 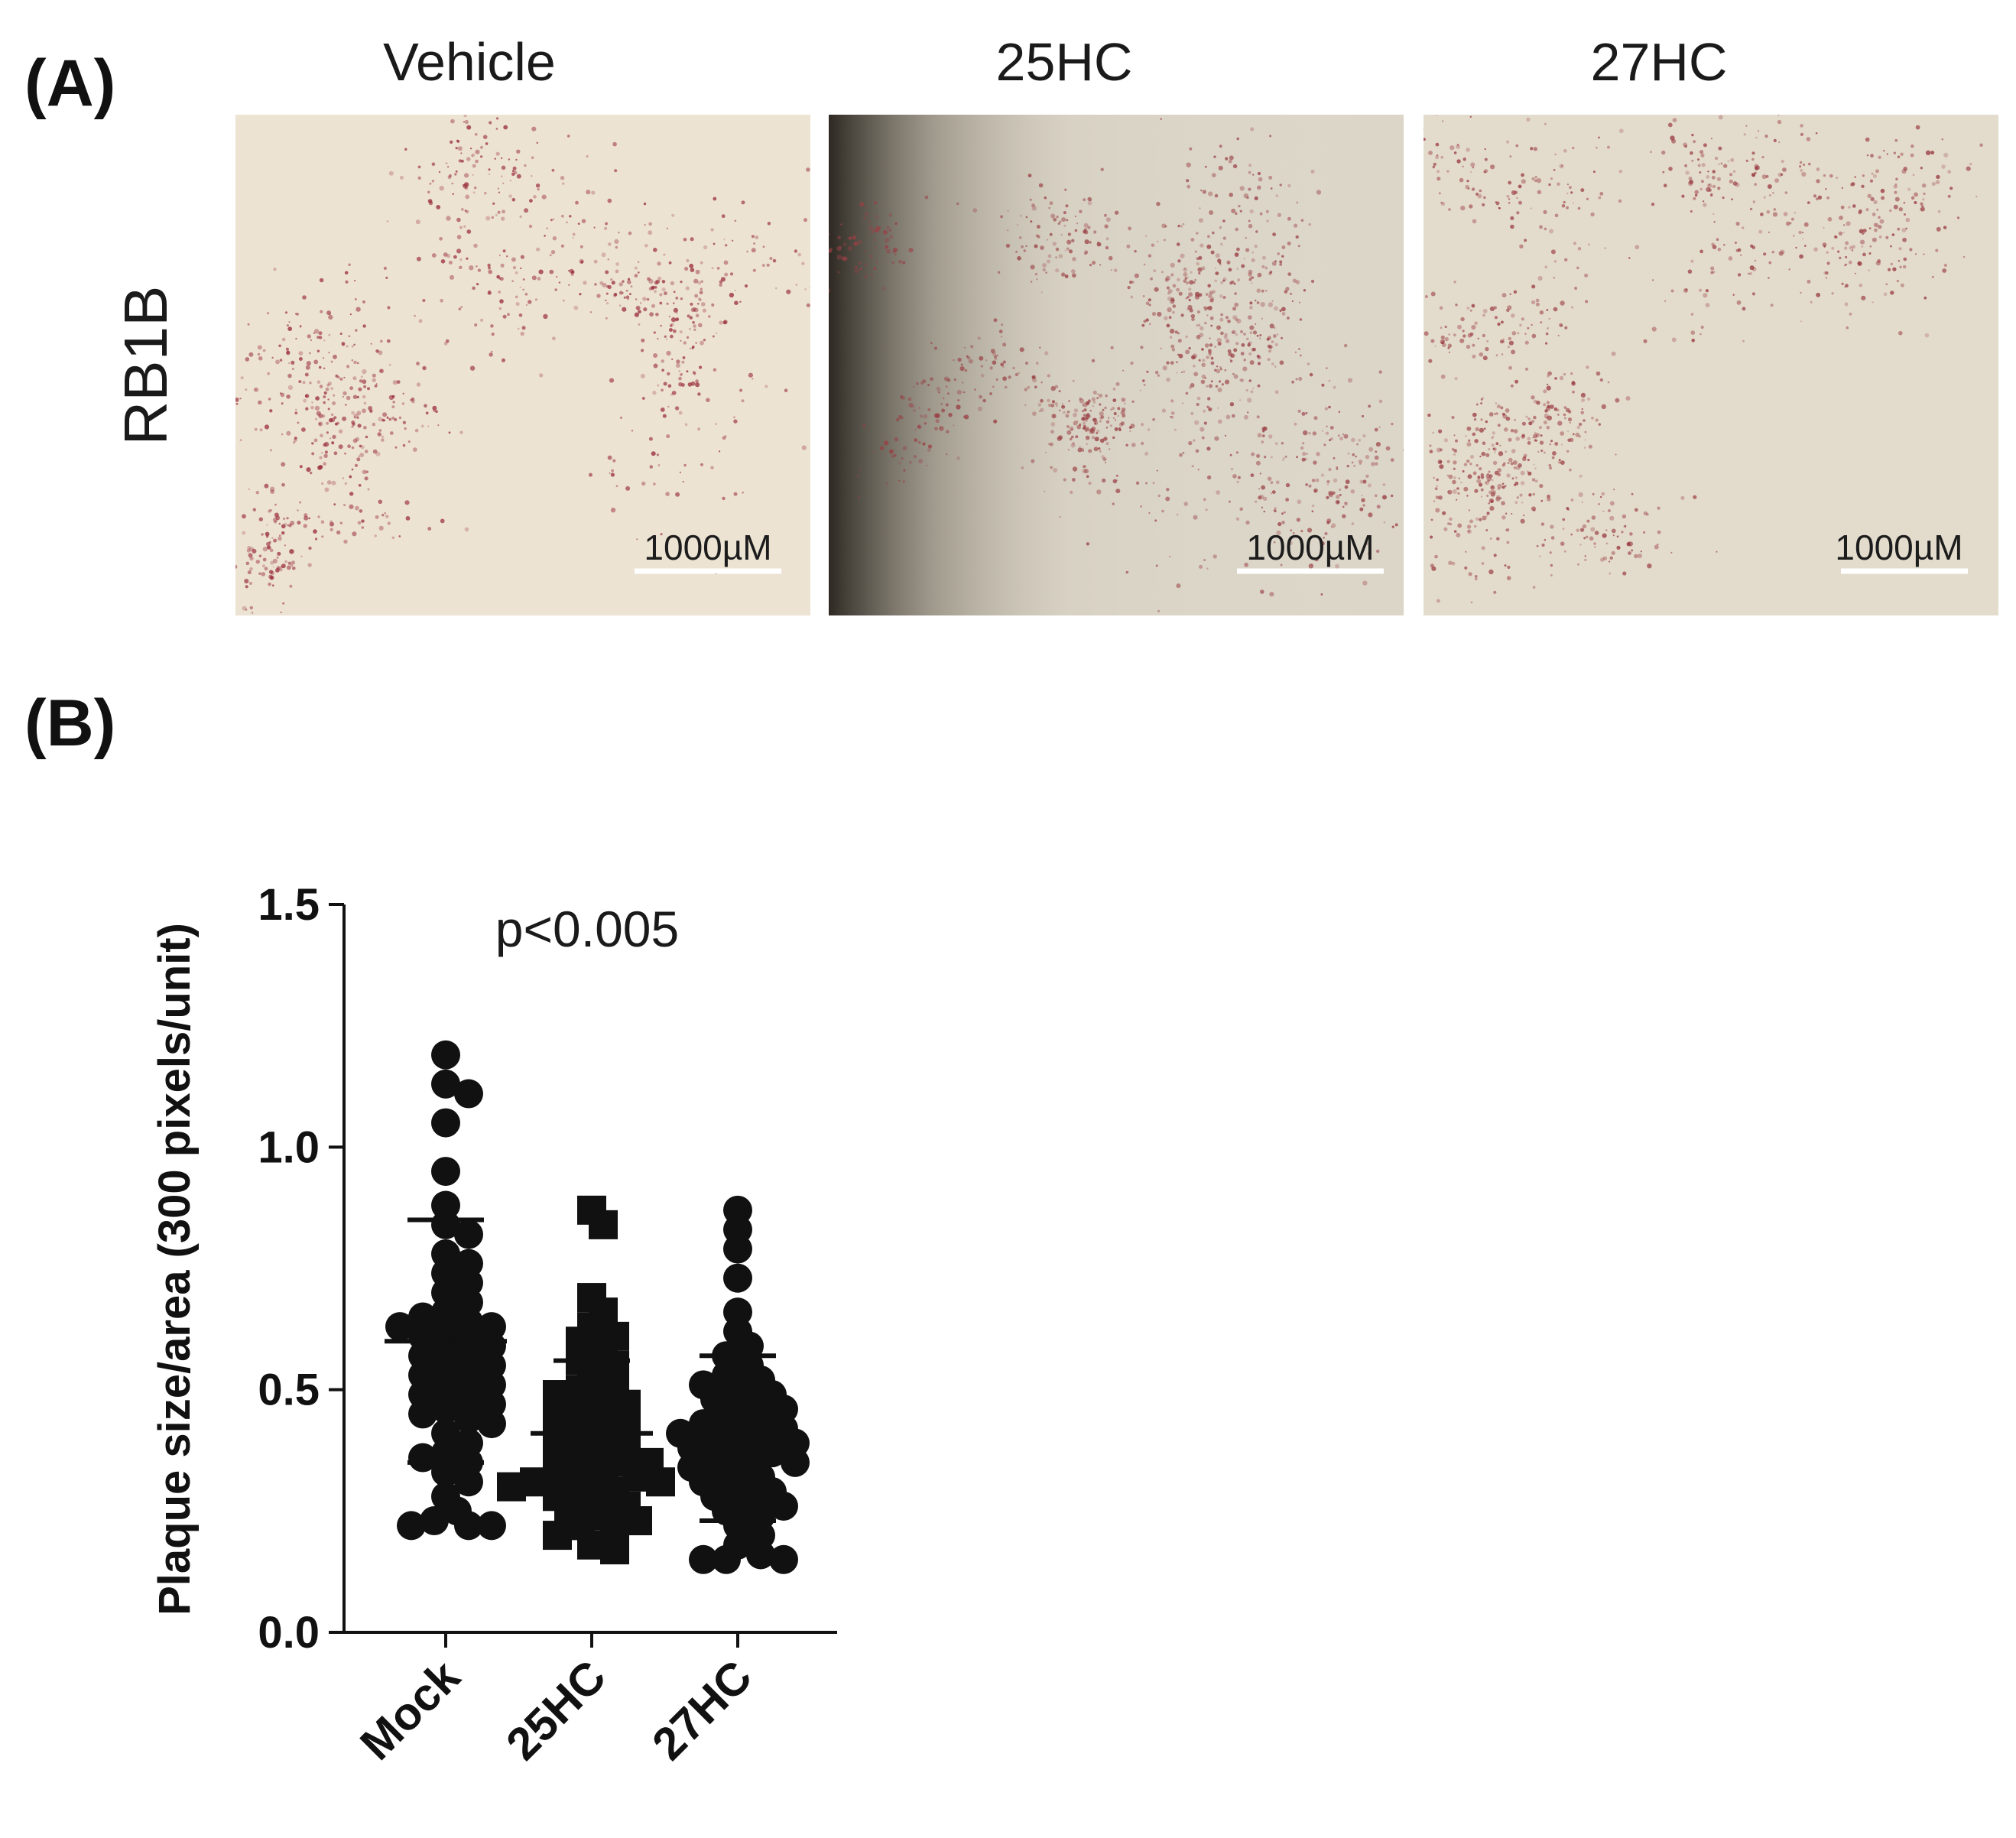 What do you see at coordinates (302, 1269) in the screenshot?
I see `y-axis: 0.00.51.01.5` at bounding box center [302, 1269].